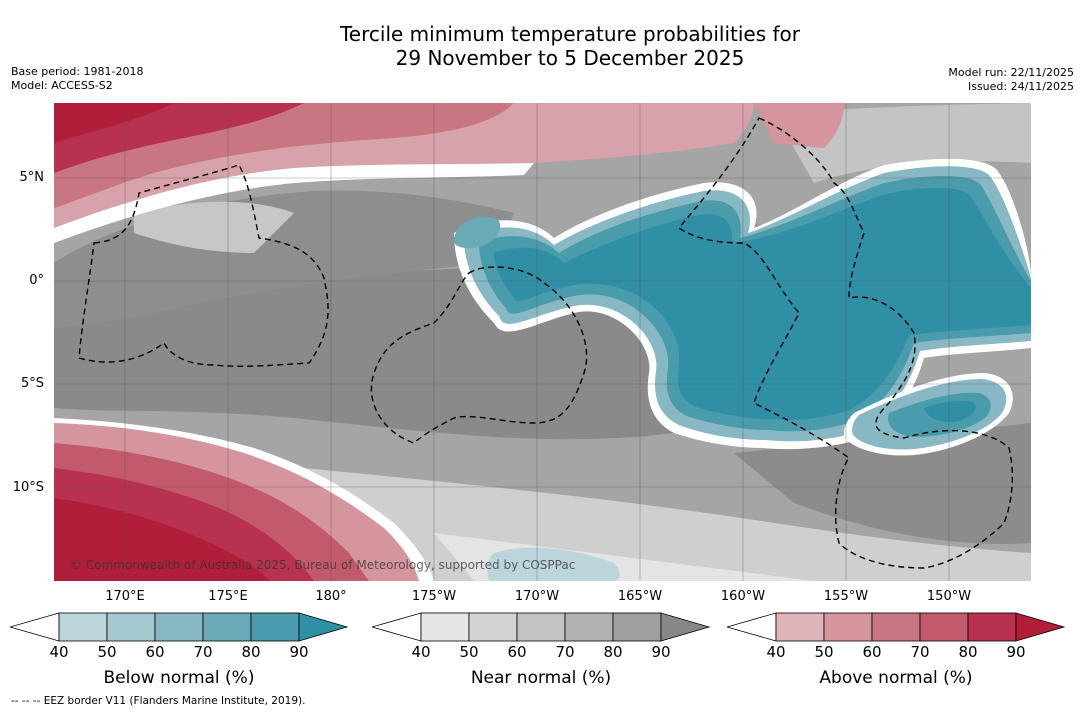  I want to click on colorbar-near-label: Near normal (%), so click(541, 678).